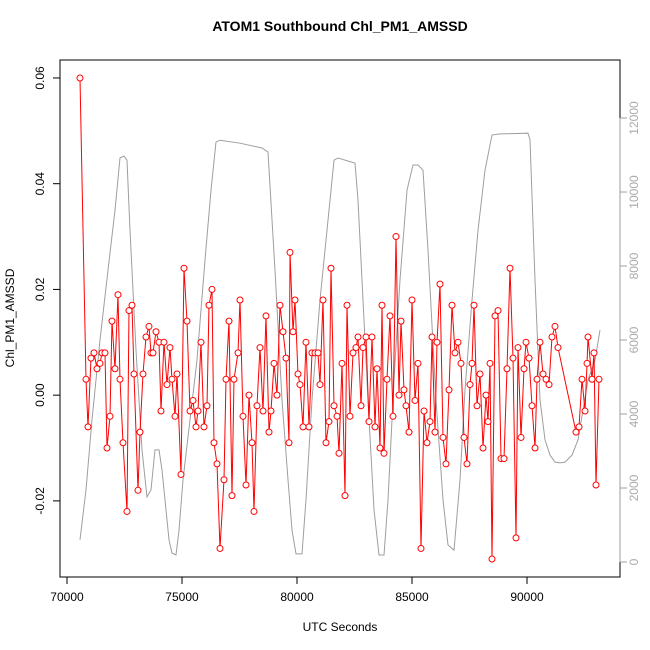 Image resolution: width=650 pixels, height=650 pixels. Describe the element at coordinates (634, 192) in the screenshot. I see `y2-tick-label: 10000` at that location.